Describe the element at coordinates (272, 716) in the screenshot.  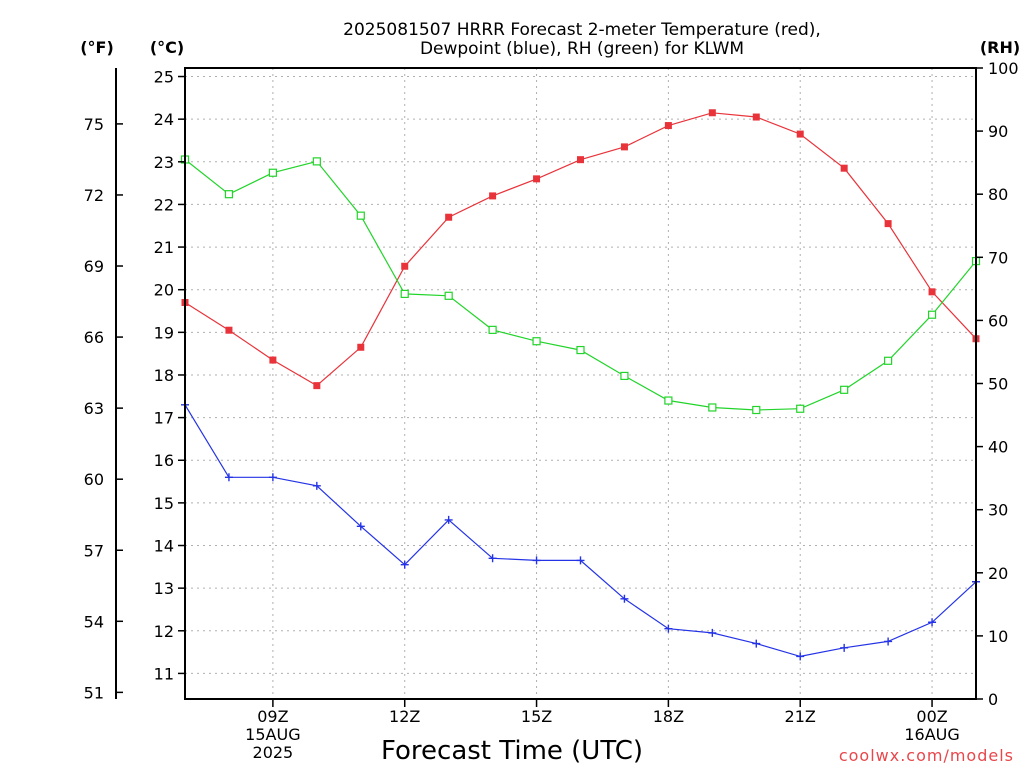
I see `time-tick-label: 09Z` at that location.